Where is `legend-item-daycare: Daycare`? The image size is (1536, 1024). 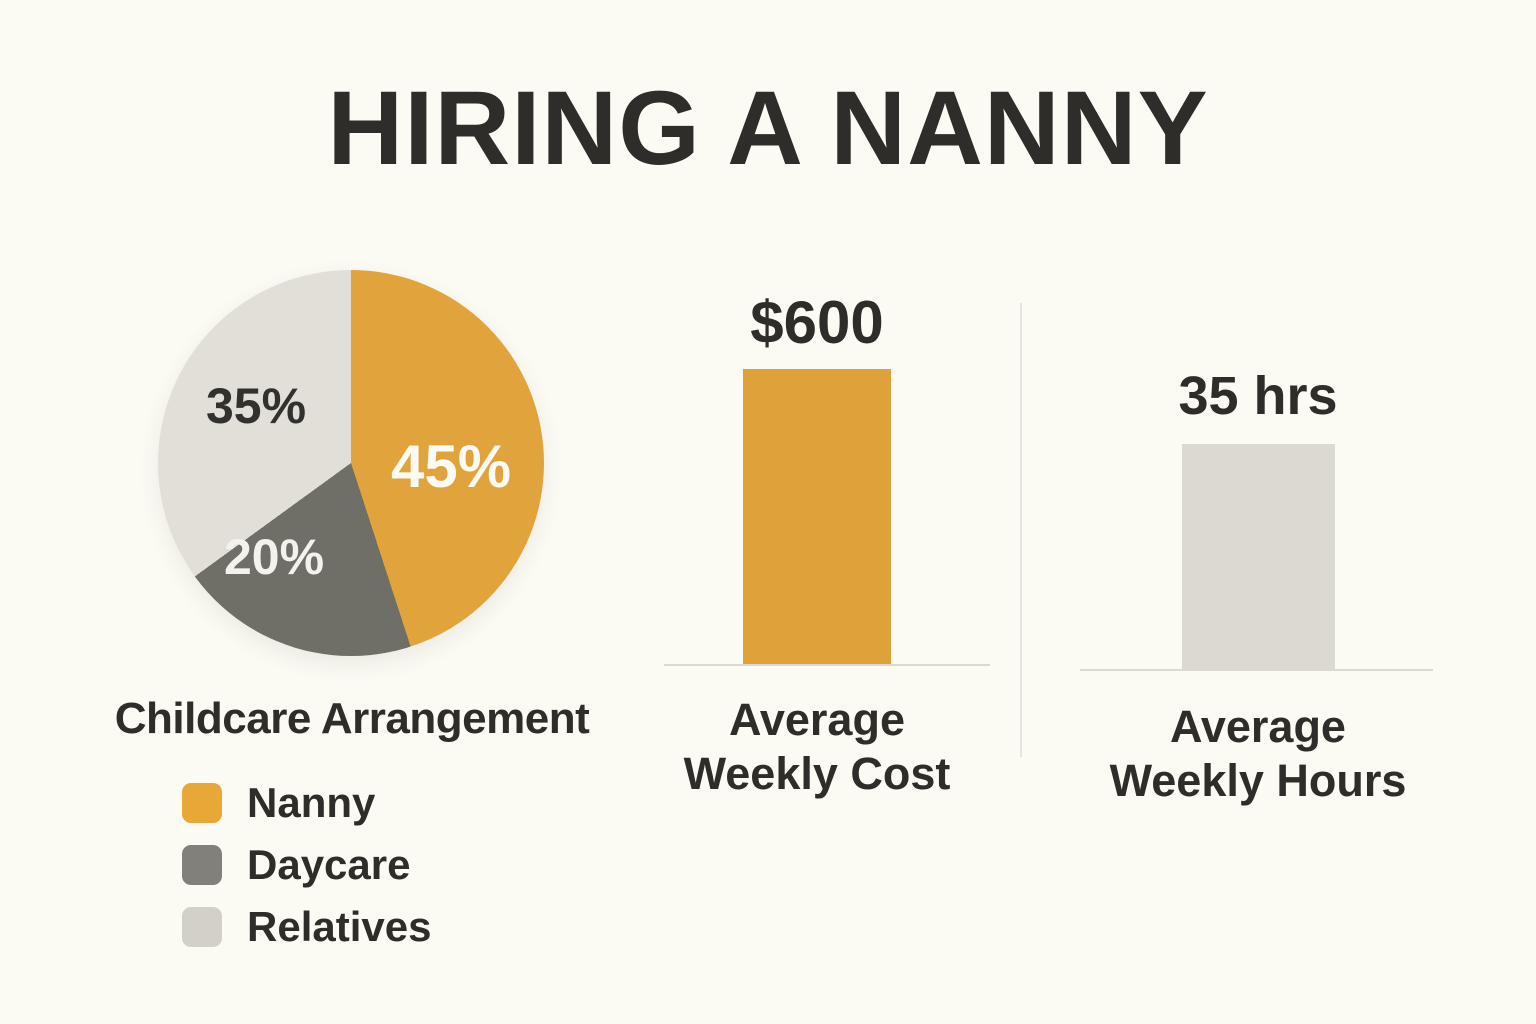
legend-item-daycare: Daycare is located at coordinates (306, 864).